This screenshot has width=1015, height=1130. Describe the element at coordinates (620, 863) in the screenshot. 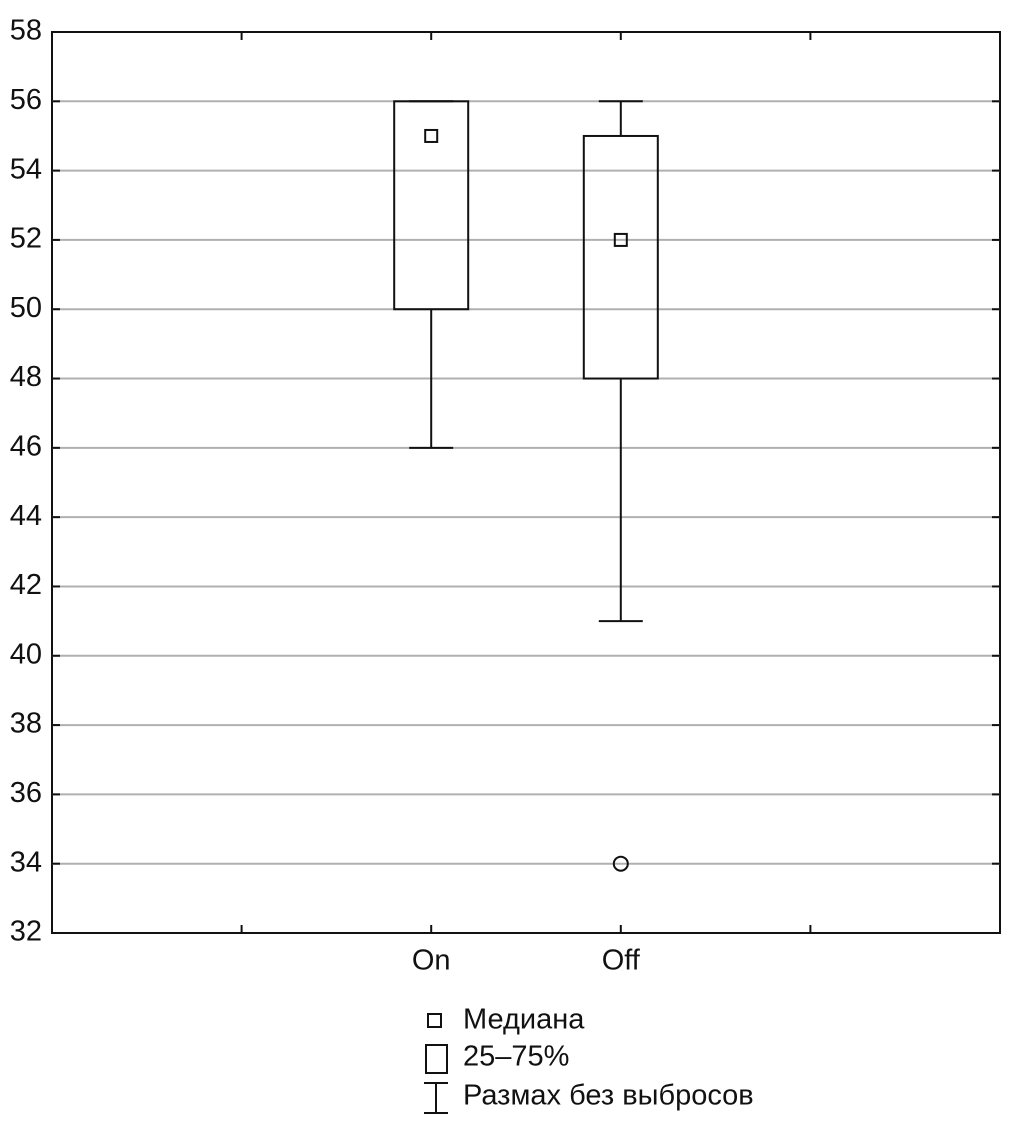

I see `outlier` at that location.